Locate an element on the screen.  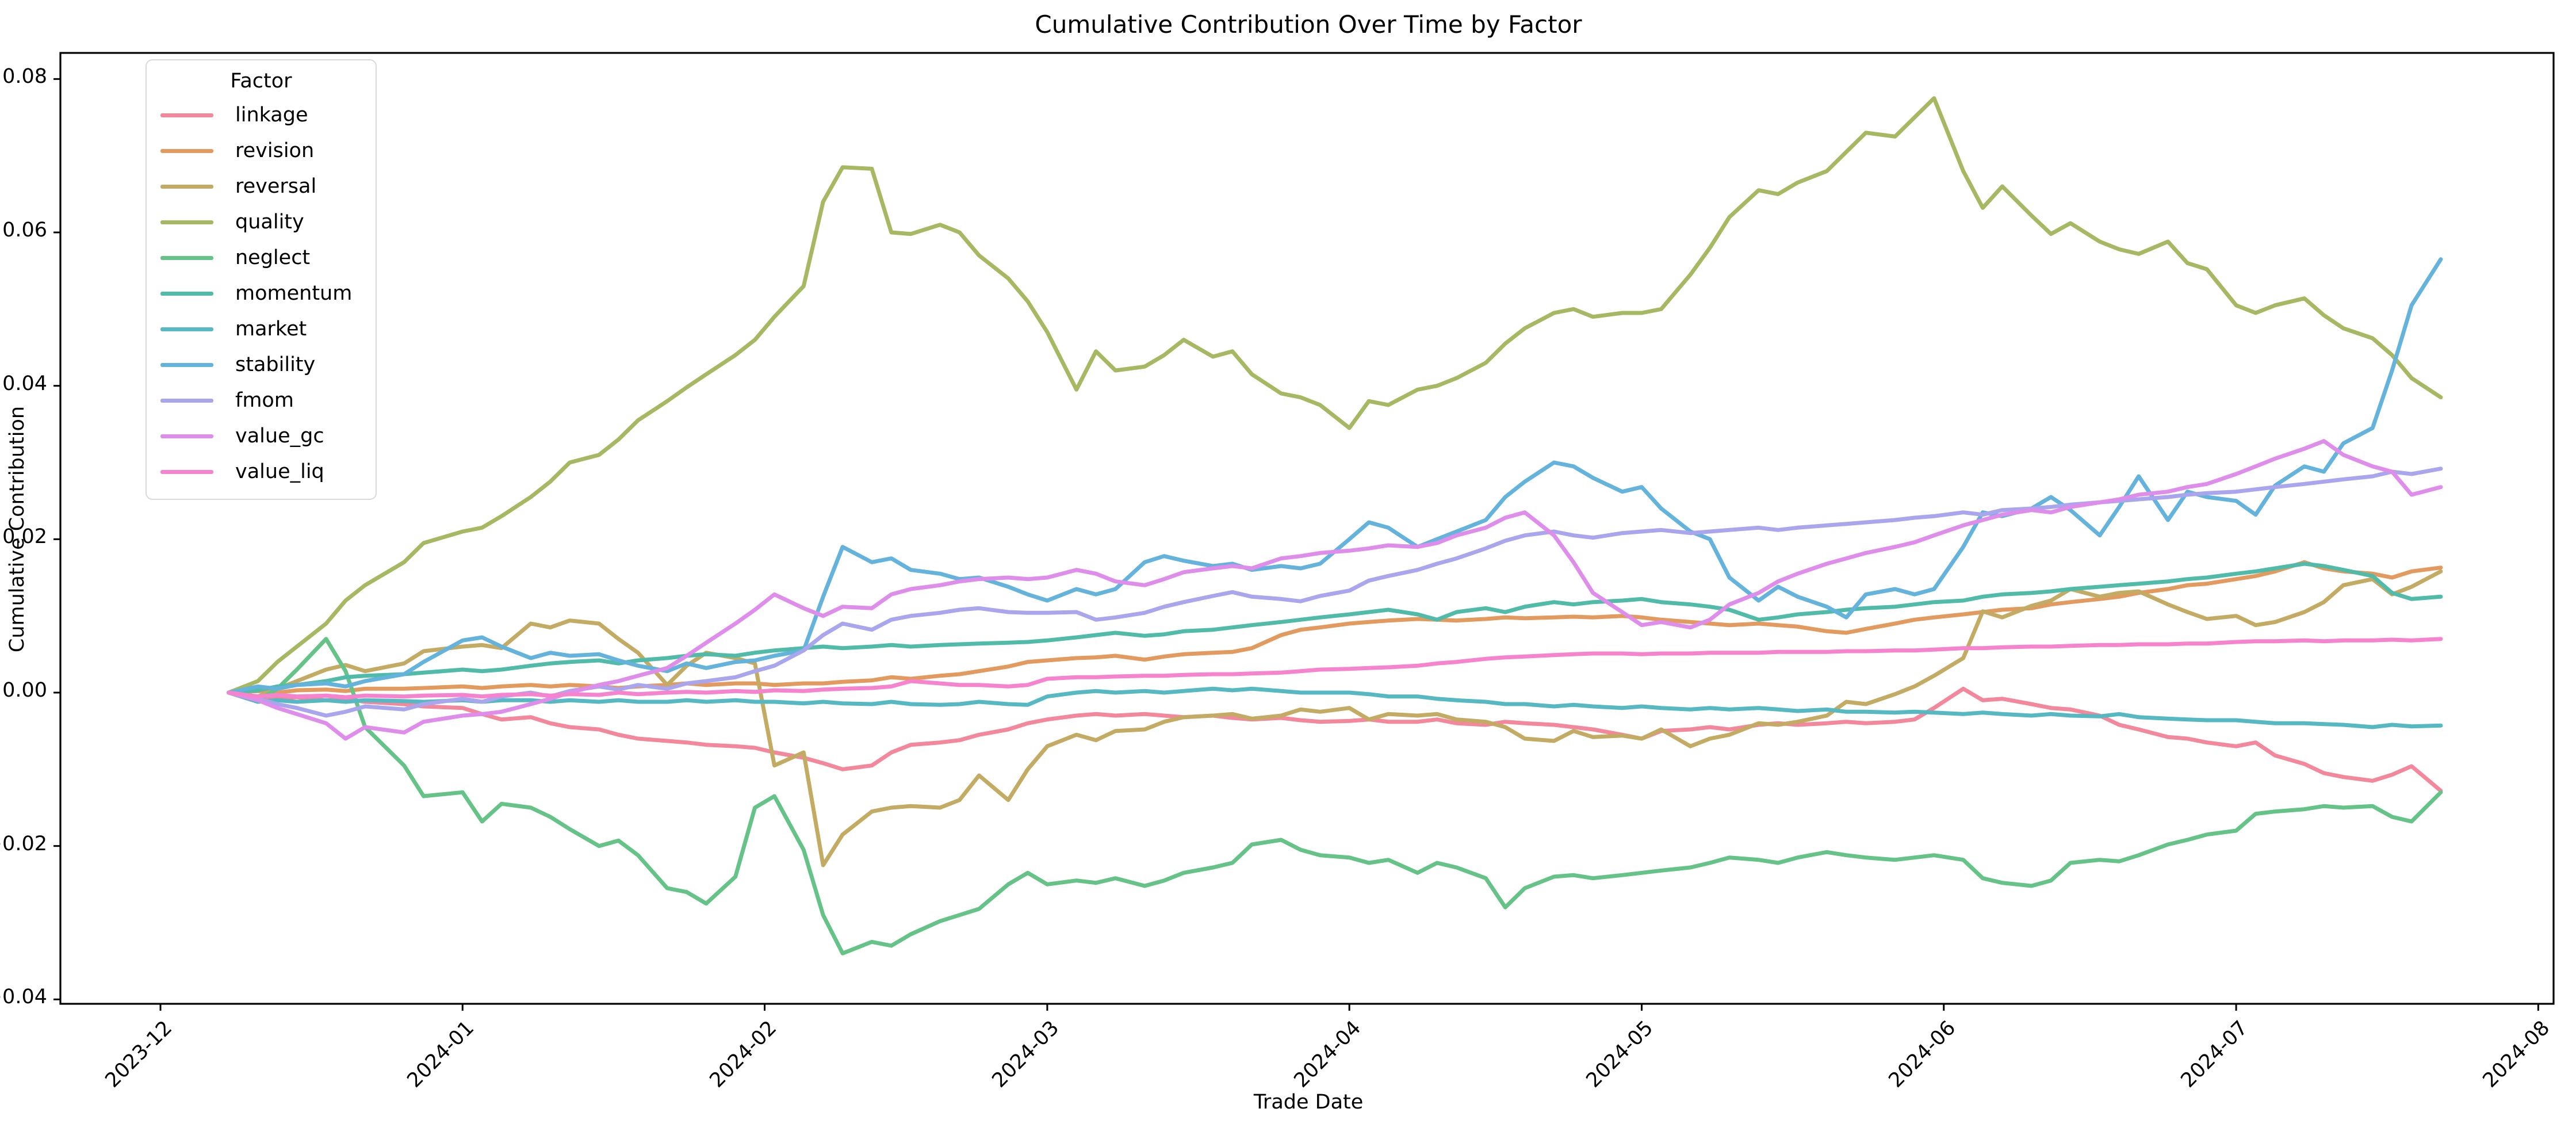
legend-item-momentum: momentum is located at coordinates (261, 293).